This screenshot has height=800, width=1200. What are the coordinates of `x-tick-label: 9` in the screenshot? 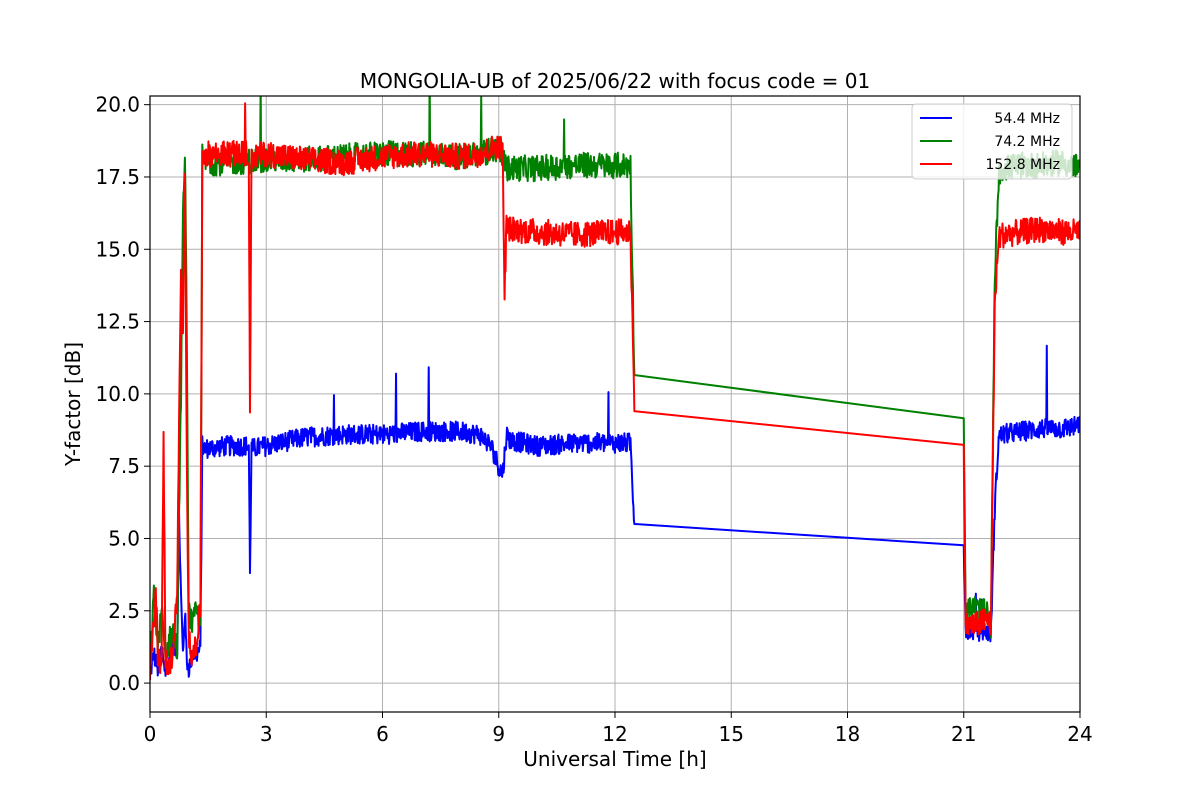 It's located at (498, 734).